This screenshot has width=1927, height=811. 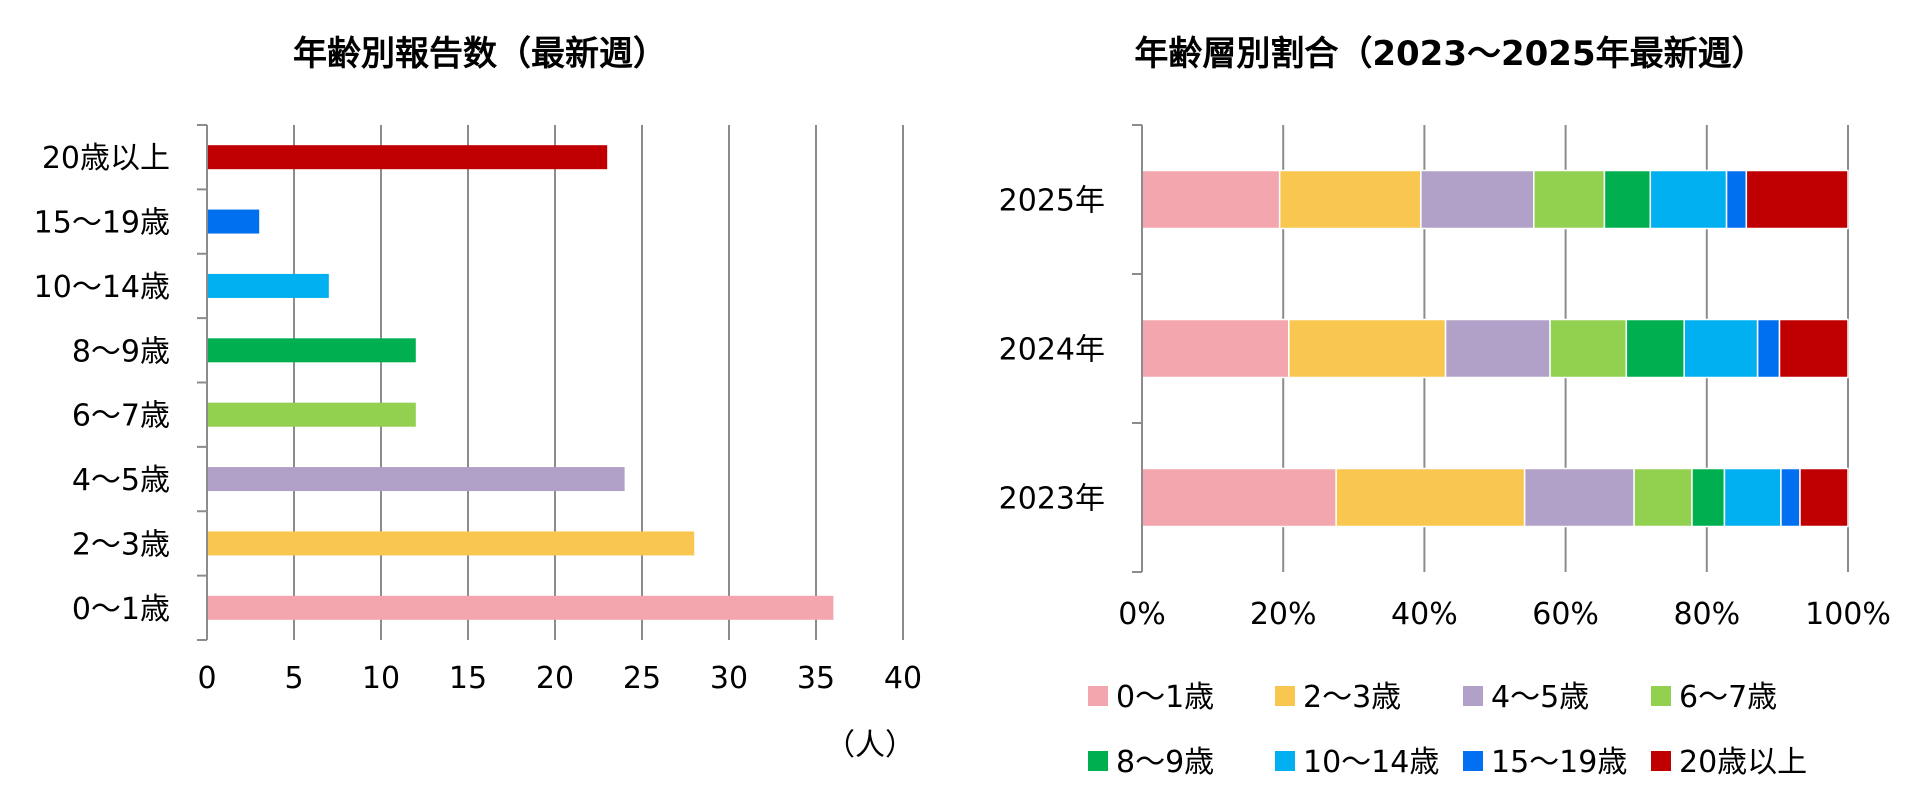 I want to click on right-tick-label: 20%, so click(x=1283, y=614).